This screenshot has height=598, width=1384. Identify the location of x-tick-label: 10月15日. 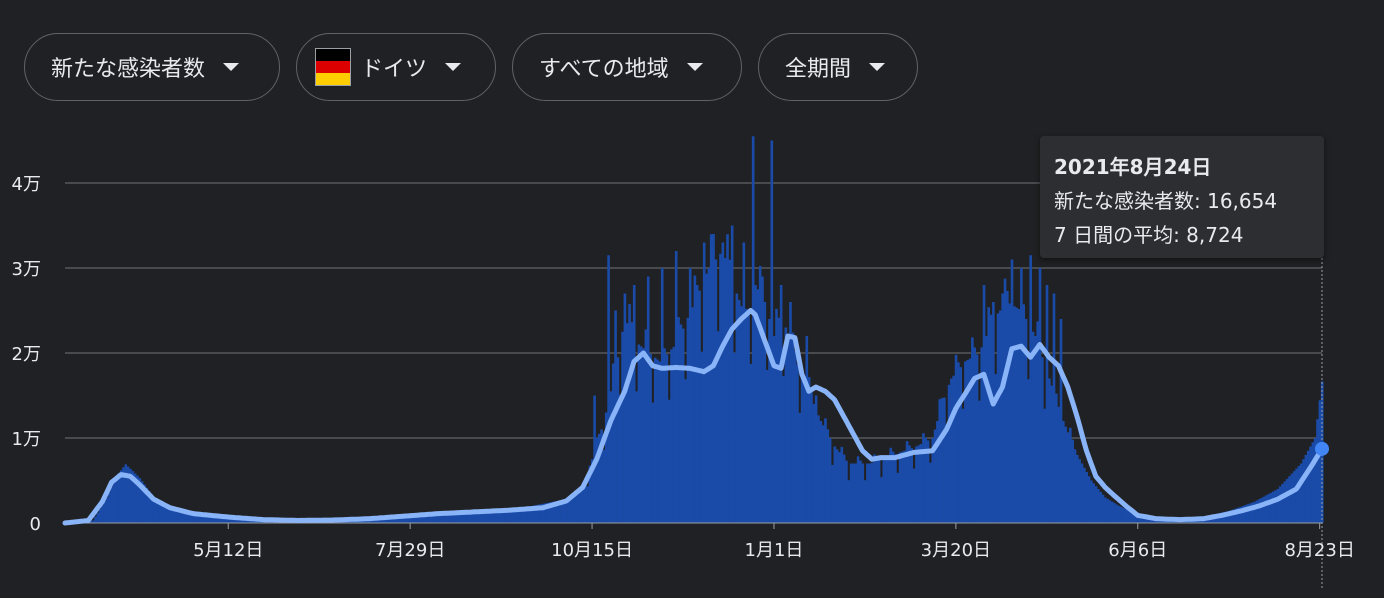
(592, 550).